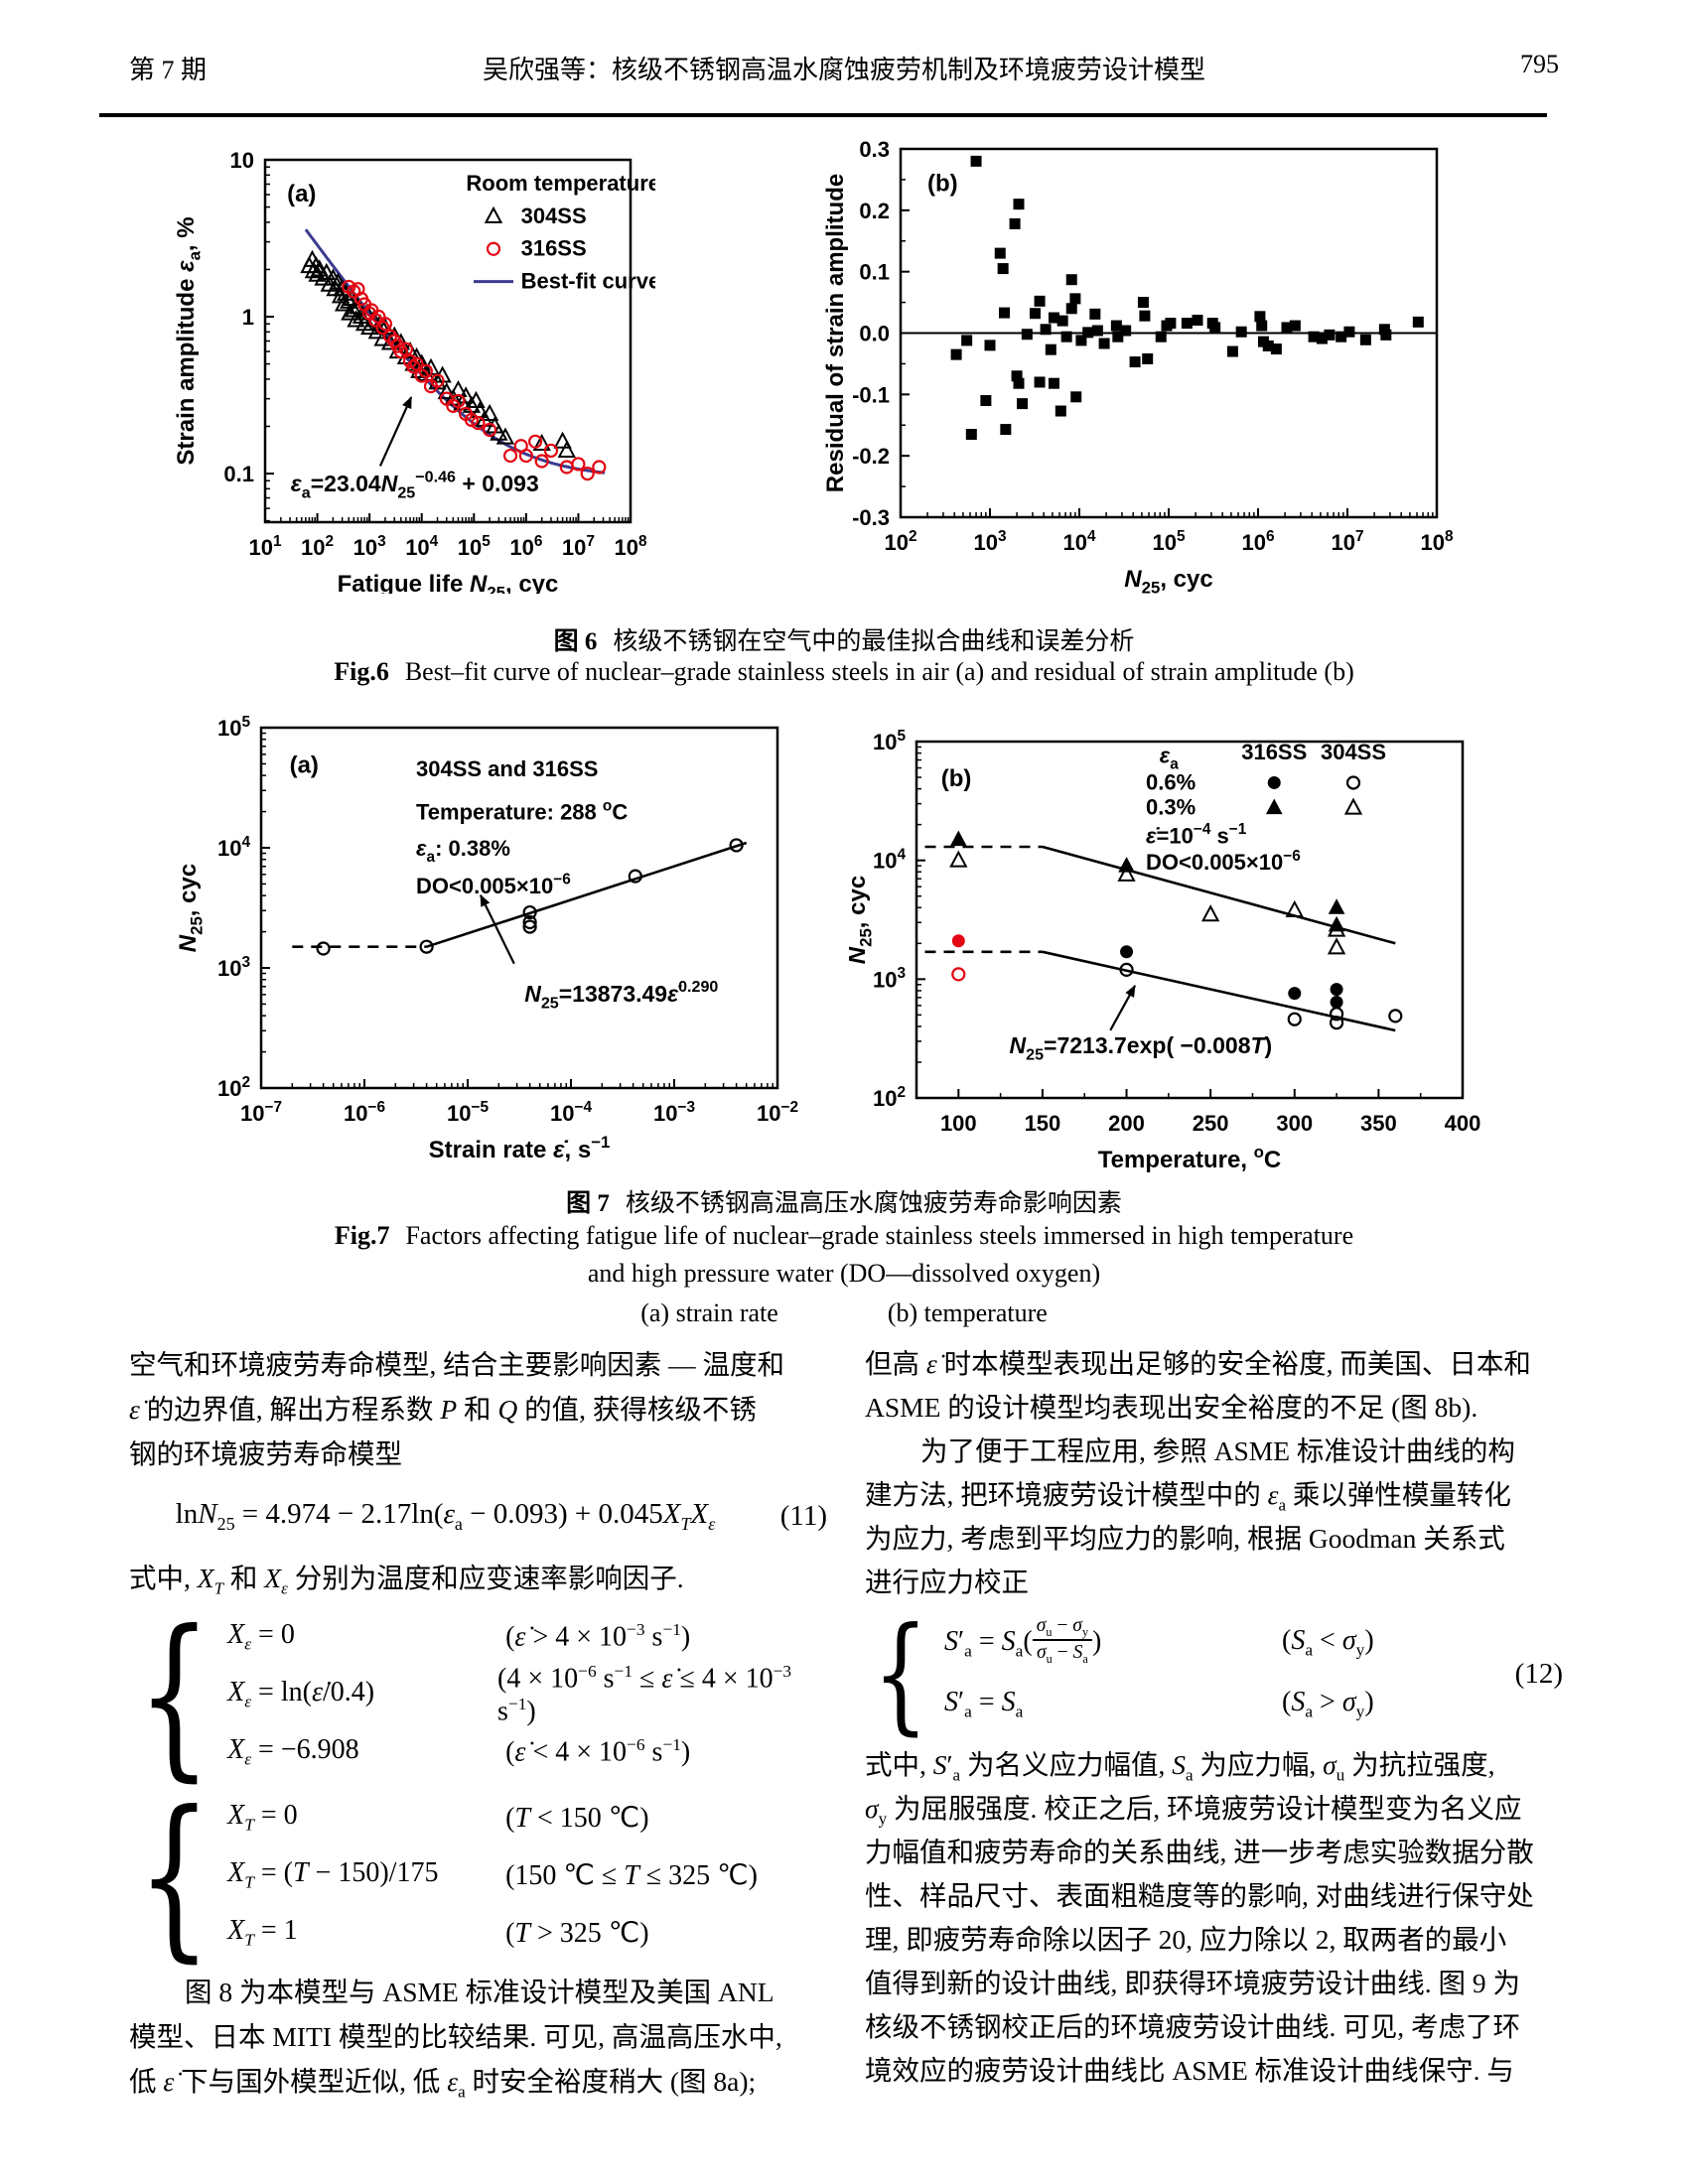 Image resolution: width=1688 pixels, height=2184 pixels. I want to click on running-title: 吴欣强等：核级不锈钢高温水腐蚀疲劳机制及环境疲劳设计模型, so click(843, 70).